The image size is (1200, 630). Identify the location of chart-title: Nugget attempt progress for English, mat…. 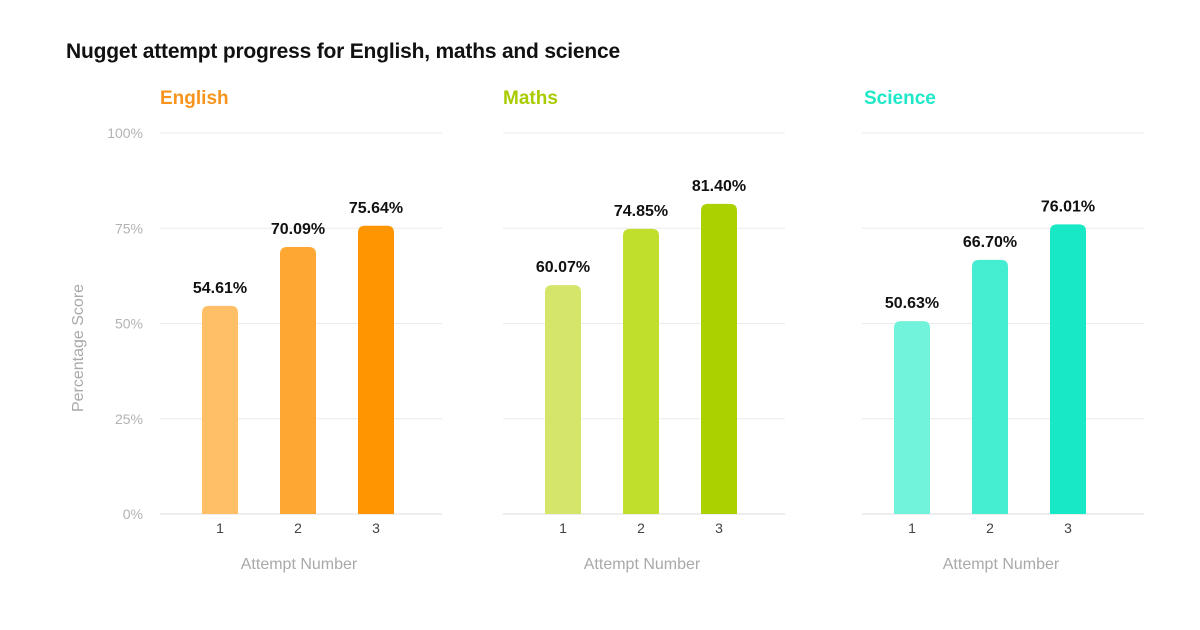
(343, 51).